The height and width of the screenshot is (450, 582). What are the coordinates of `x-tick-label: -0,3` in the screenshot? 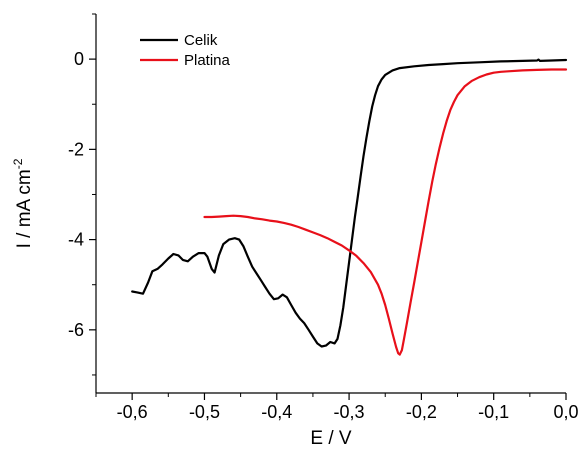 It's located at (349, 412).